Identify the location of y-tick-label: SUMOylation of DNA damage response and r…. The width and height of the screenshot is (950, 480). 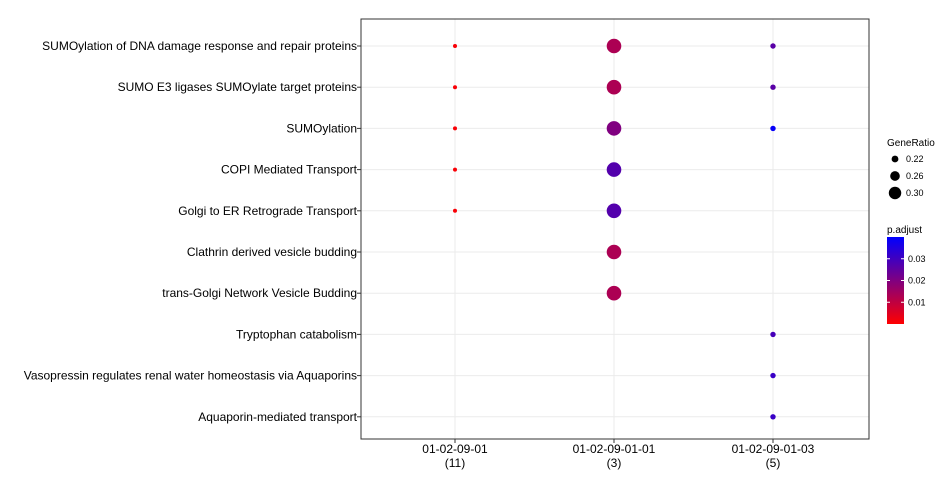
(199, 46).